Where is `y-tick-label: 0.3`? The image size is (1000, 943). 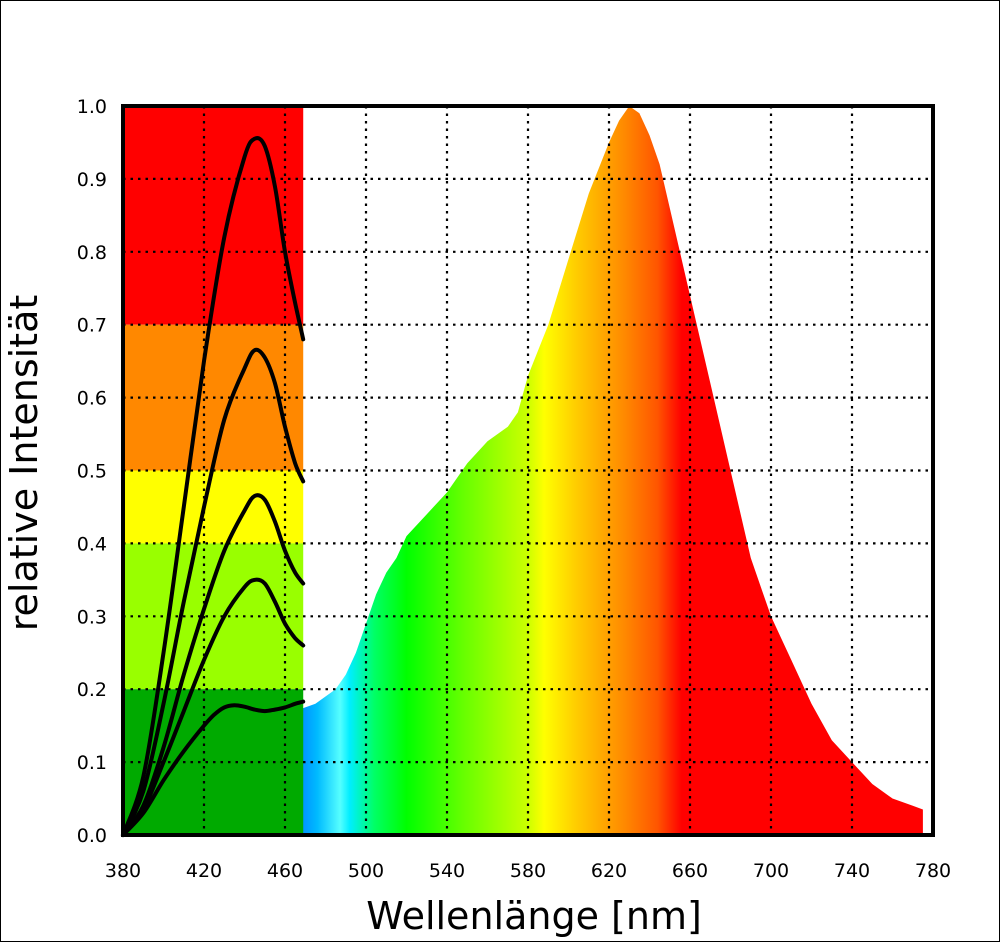
y-tick-label: 0.3 is located at coordinates (92, 617).